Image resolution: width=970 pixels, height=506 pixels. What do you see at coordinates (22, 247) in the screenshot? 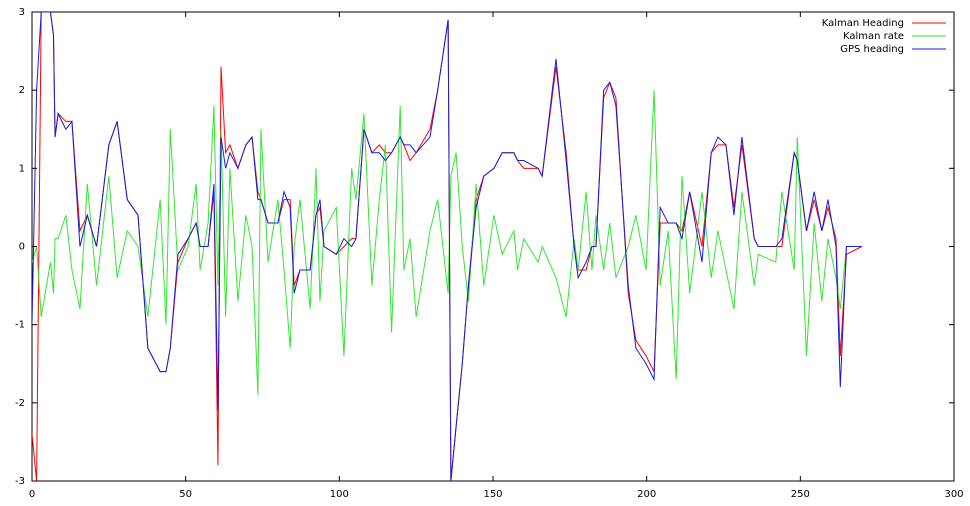
I see `y-tick-label: 0` at bounding box center [22, 247].